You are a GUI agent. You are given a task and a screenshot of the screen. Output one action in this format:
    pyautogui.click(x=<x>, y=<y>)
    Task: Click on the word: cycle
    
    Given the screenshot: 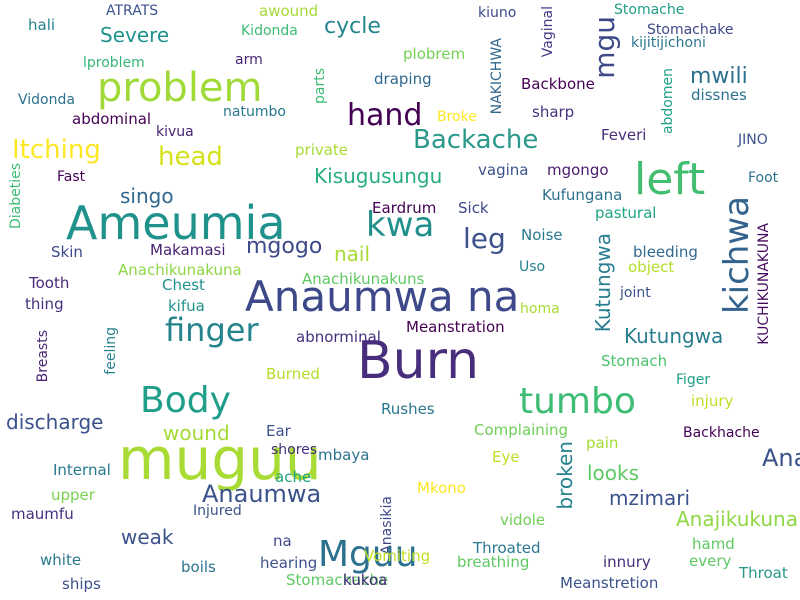 What is the action you would take?
    pyautogui.click(x=352, y=26)
    